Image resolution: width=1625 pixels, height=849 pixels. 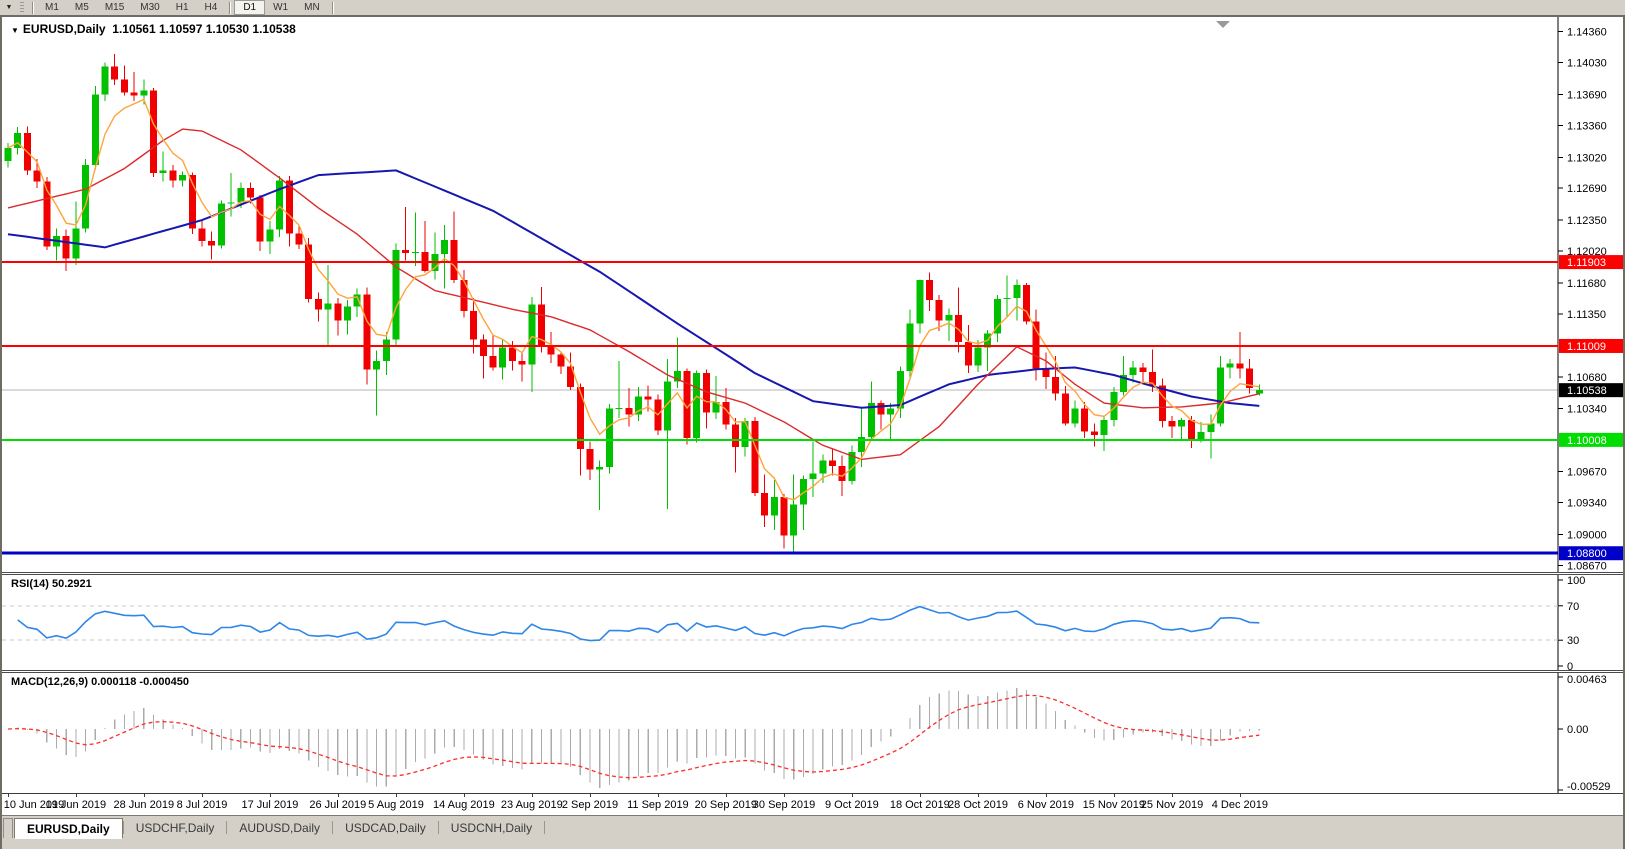 I want to click on tab-scroll-strip, so click(x=8, y=828).